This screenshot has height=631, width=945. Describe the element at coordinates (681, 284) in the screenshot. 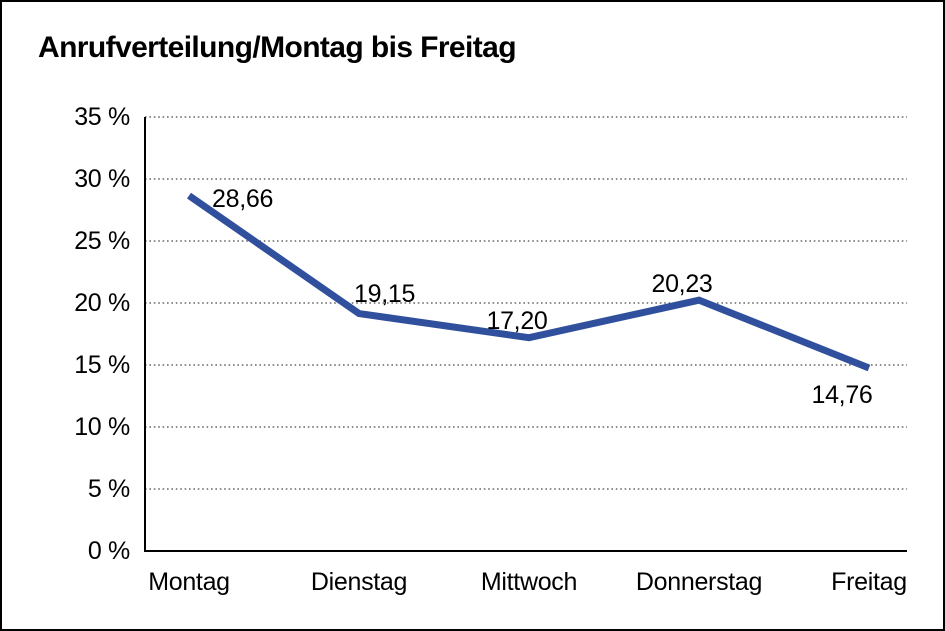

I see `data-point-label: 20,23` at that location.